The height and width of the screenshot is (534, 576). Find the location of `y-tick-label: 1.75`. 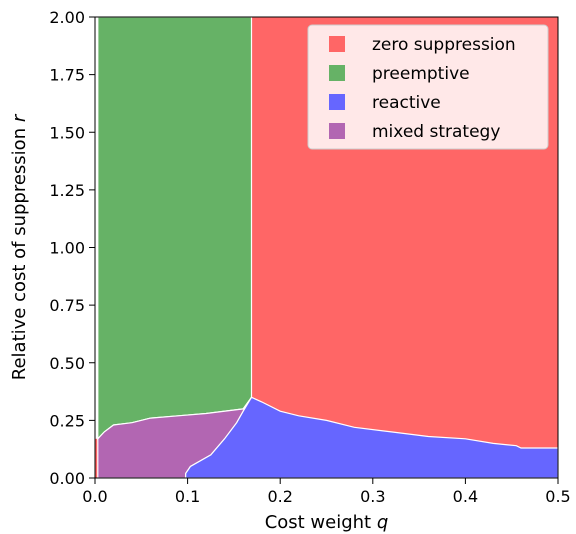

y-tick-label: 1.75 is located at coordinates (67, 75).